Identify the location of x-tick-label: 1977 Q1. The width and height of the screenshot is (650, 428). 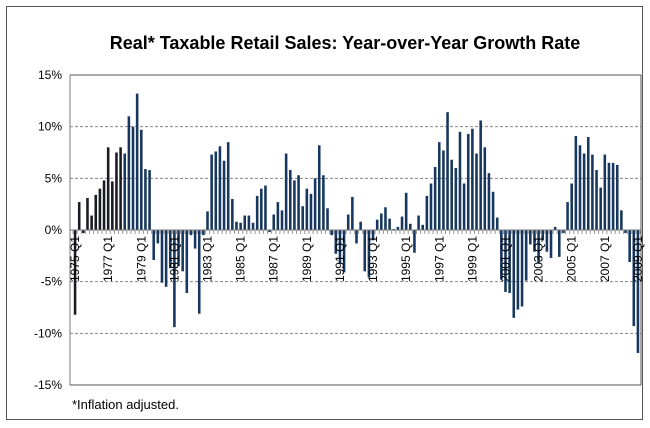
(108, 259).